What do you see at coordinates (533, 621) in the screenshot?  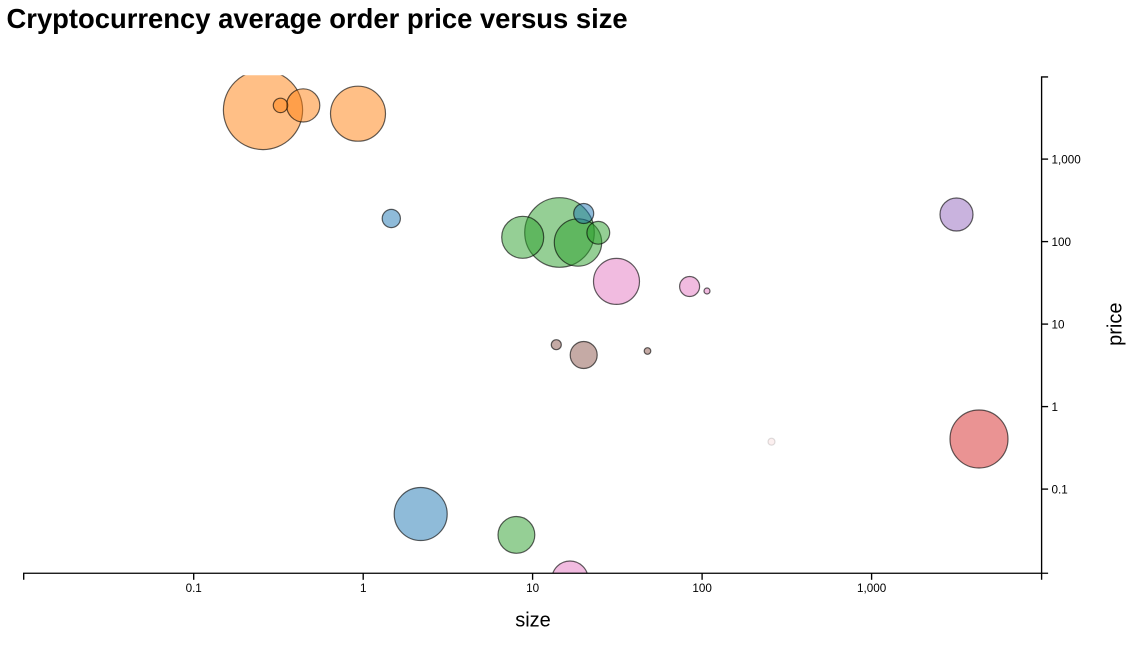 I see `svg-text: size` at bounding box center [533, 621].